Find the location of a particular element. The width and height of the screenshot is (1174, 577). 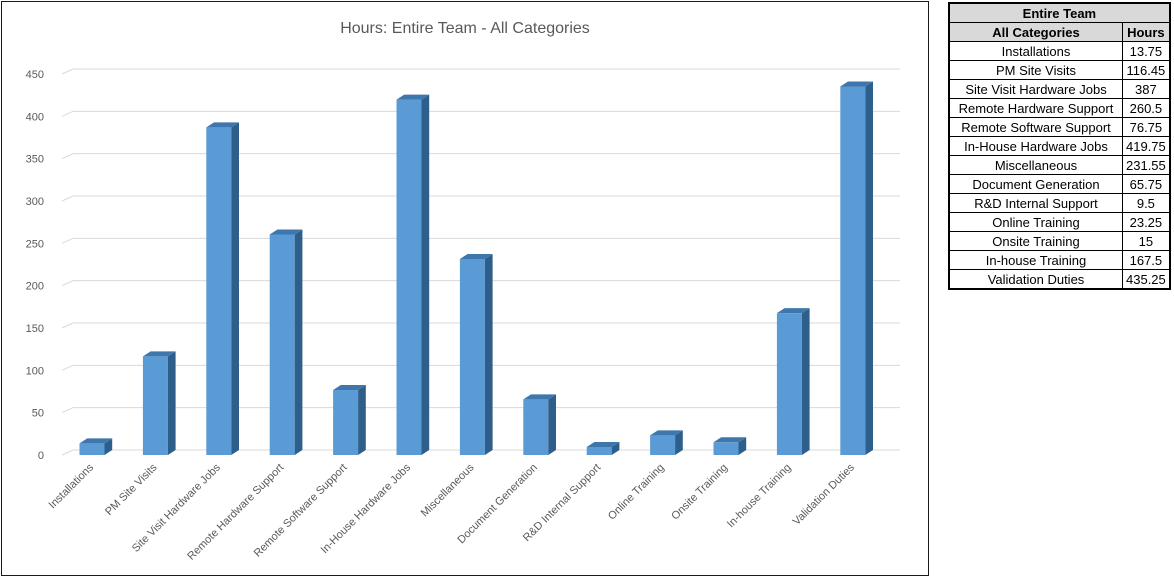

table-row: Miscellaneous 231.55 is located at coordinates (1059, 165).